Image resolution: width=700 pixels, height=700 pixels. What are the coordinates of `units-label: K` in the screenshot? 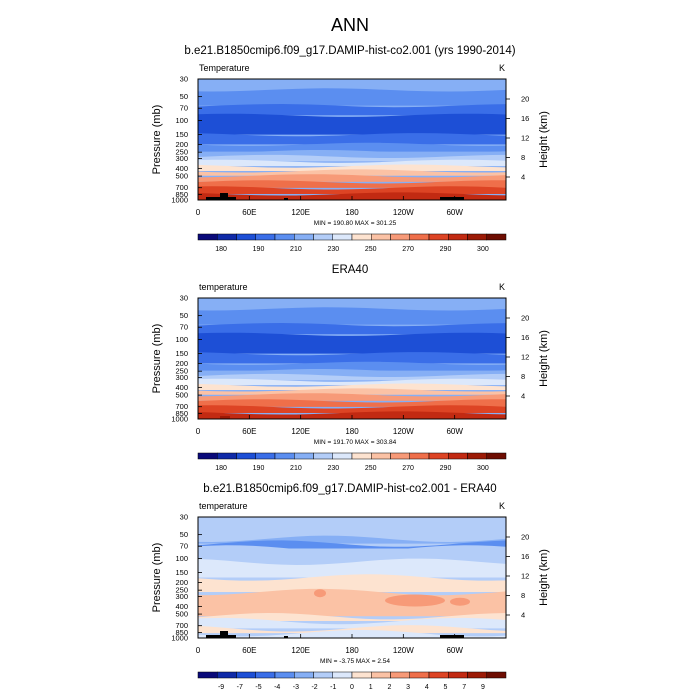 It's located at (502, 68).